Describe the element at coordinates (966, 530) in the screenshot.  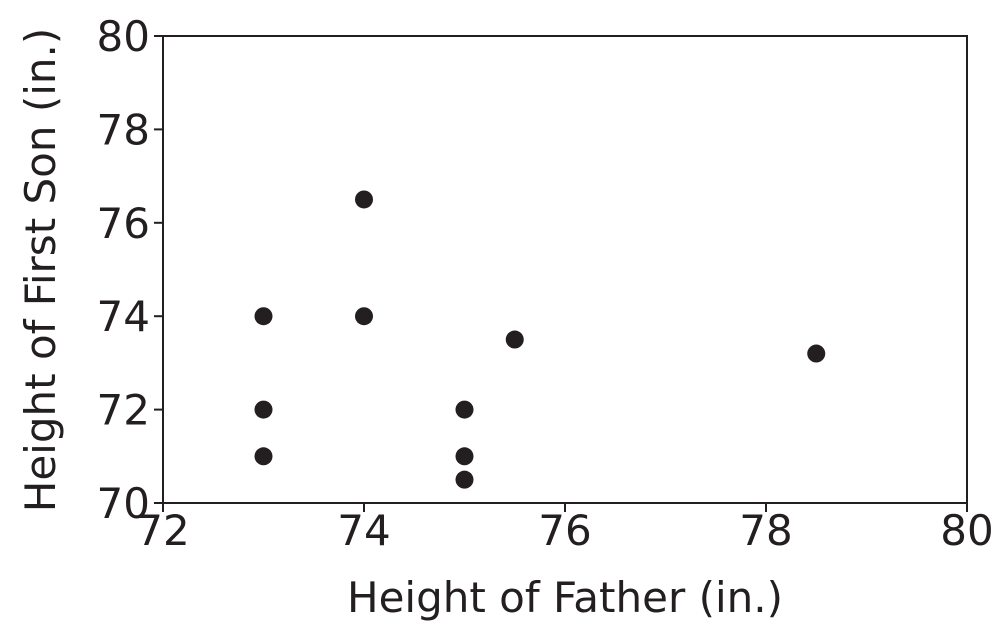
I see `x-tick-label: 80` at that location.